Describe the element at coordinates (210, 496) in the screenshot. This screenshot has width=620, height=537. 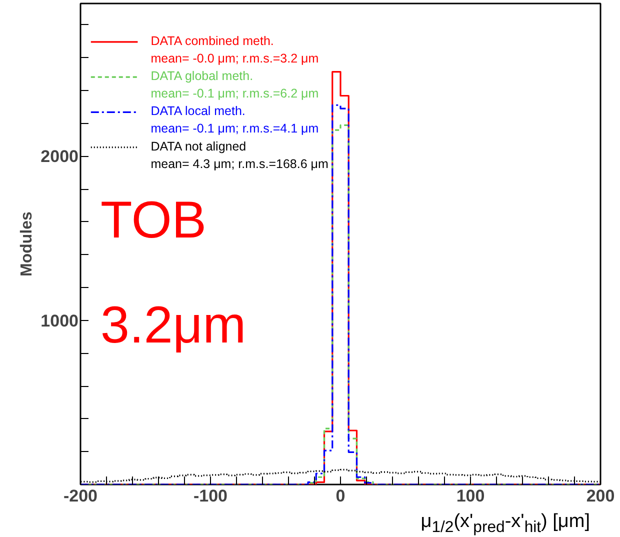
I see `x-tick-label: -100` at that location.